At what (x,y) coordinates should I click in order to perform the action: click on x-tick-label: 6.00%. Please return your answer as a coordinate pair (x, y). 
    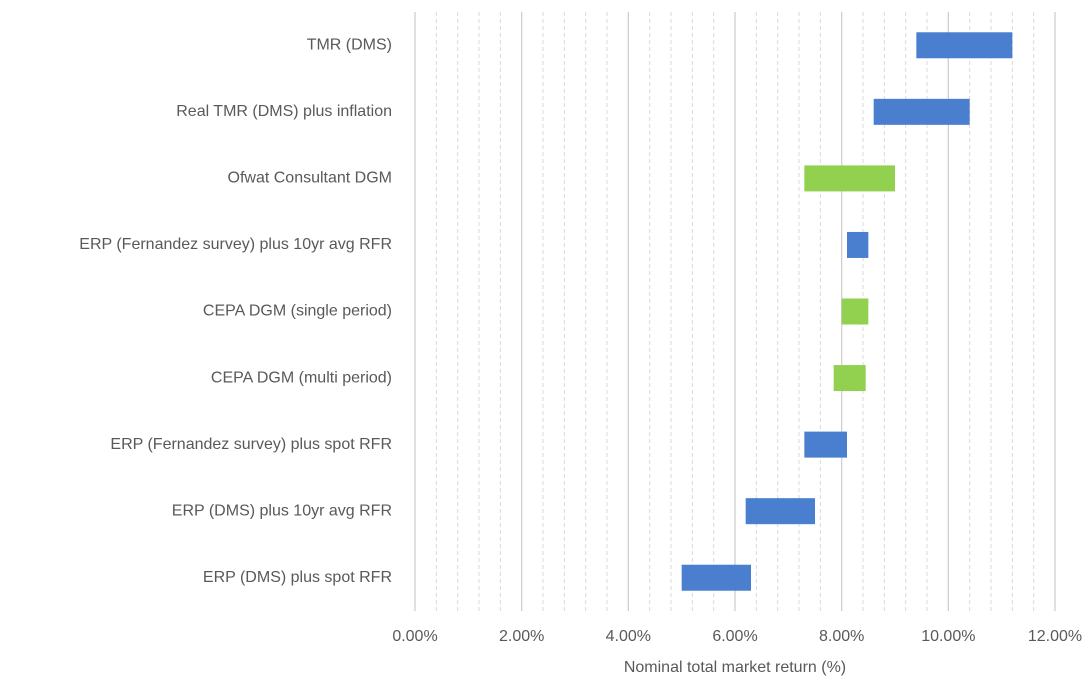
    Looking at the image, I should click on (734, 636).